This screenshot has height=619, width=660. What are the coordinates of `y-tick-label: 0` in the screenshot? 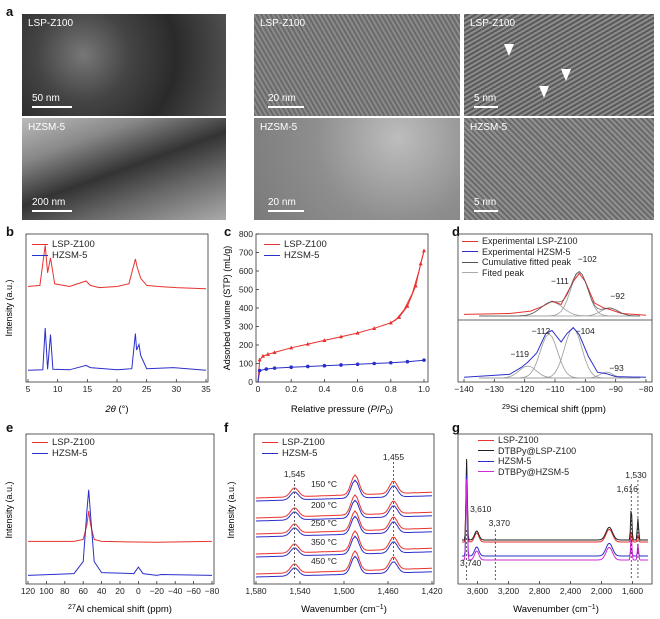 It's located at (250, 382).